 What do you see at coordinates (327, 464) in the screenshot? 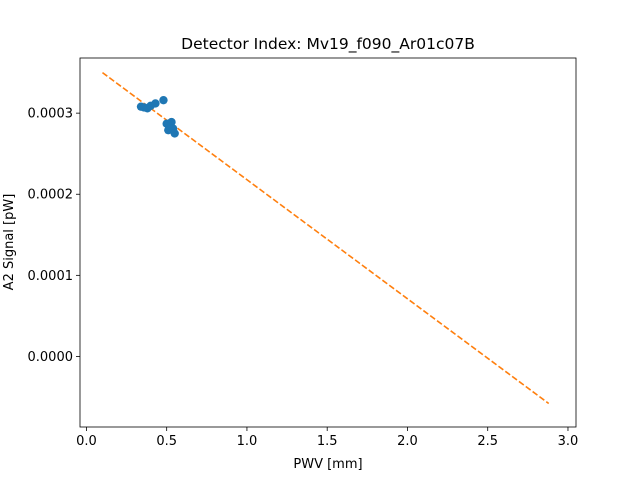
I see `x-axis-label: PWV [mm]` at bounding box center [327, 464].